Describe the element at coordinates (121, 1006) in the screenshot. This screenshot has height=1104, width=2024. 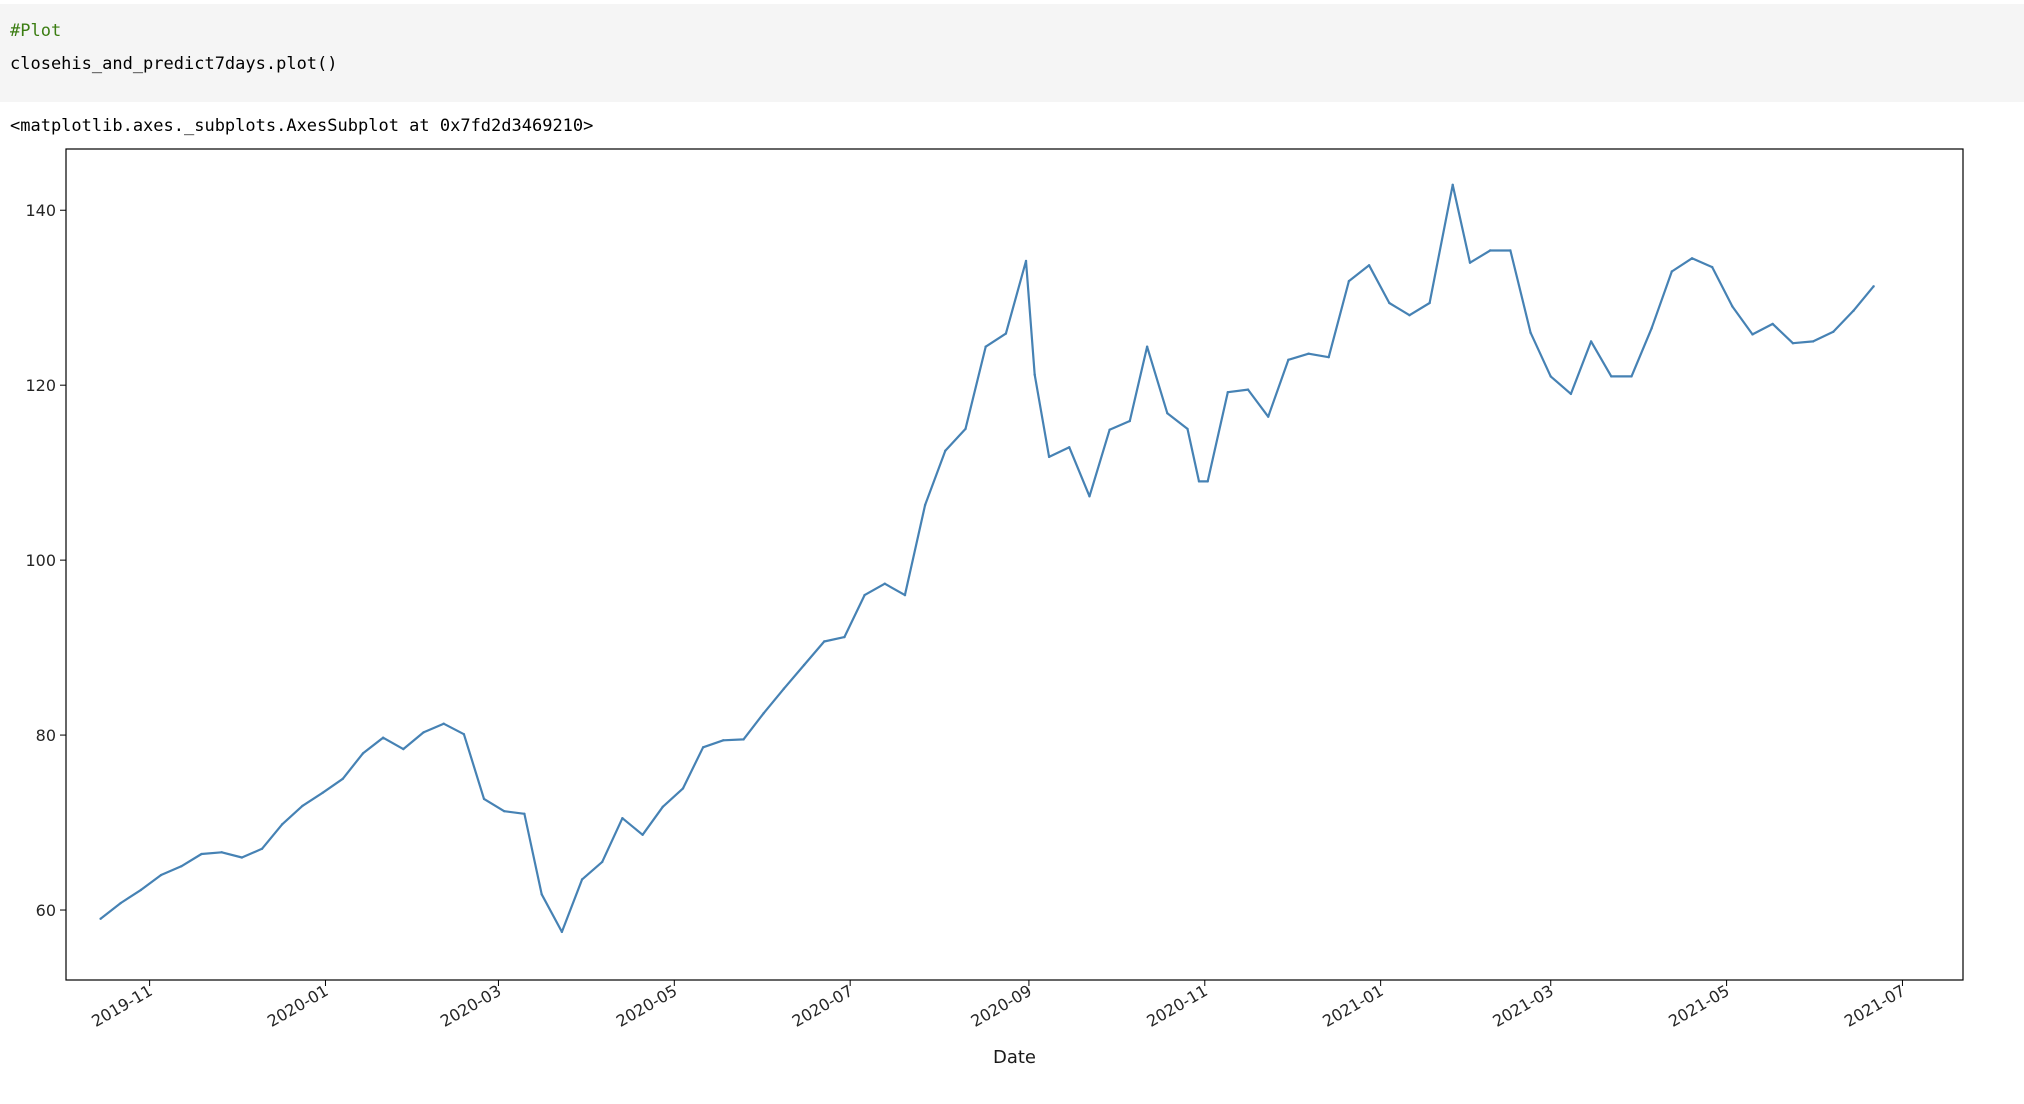
I see `x-tick-label: 2019-11` at that location.